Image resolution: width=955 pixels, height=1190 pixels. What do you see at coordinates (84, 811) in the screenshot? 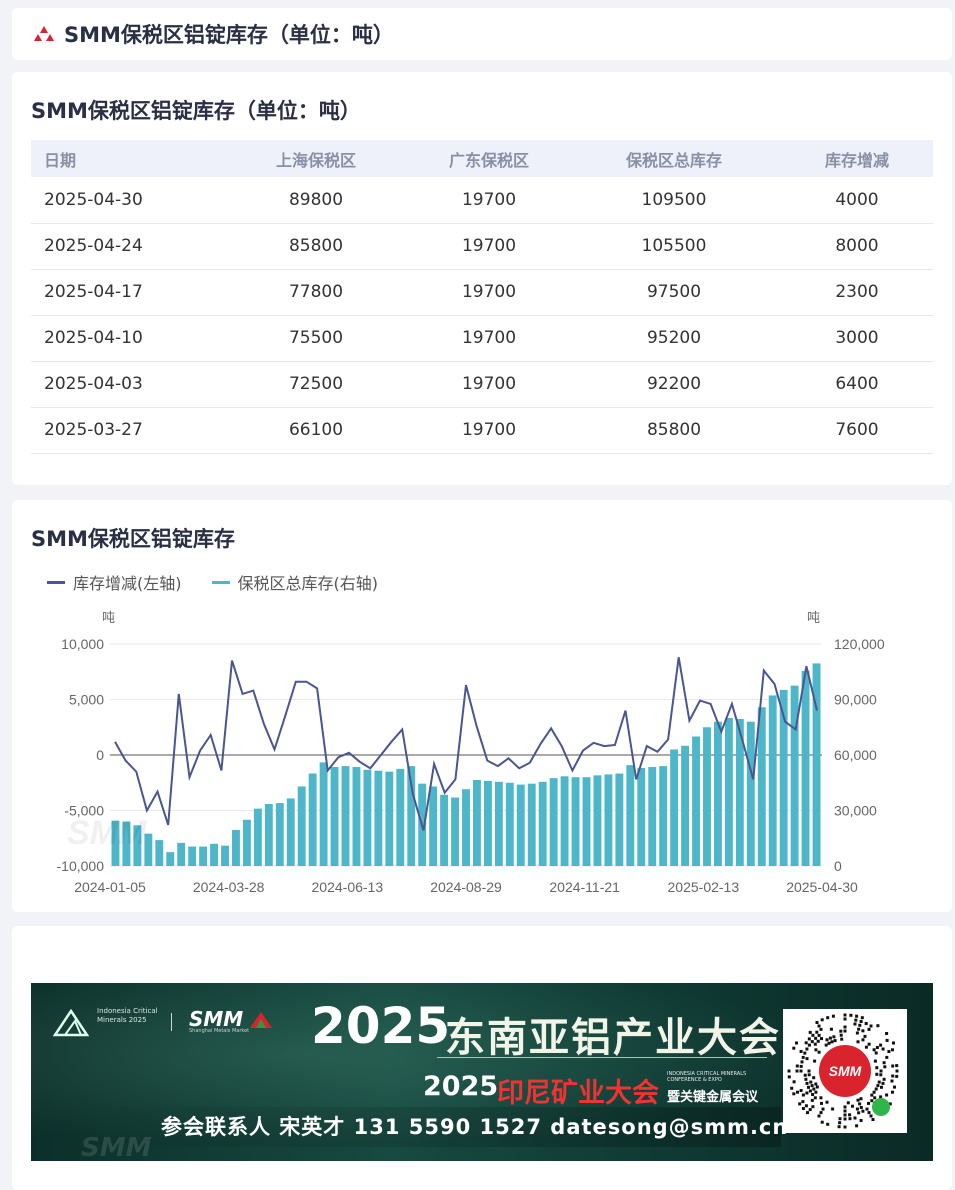
I see `left-tick-label: -5,000` at bounding box center [84, 811].